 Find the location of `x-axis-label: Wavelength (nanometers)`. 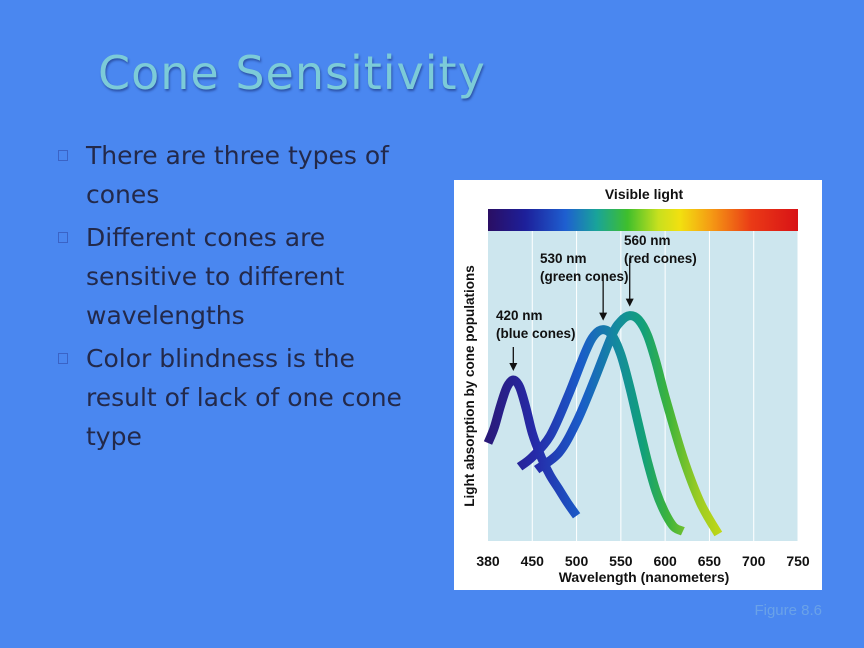

x-axis-label: Wavelength (nanometers) is located at coordinates (644, 577).